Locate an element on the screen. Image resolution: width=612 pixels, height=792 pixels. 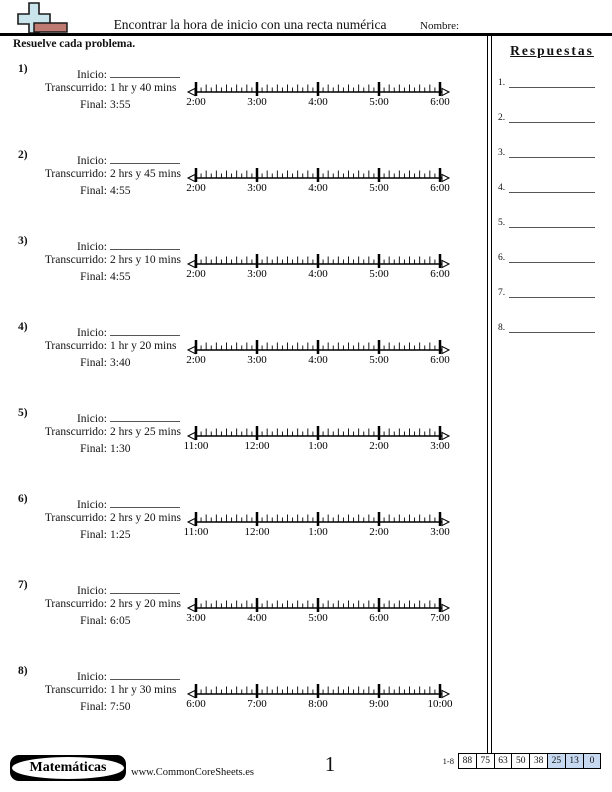
svg-text: 8:00 is located at coordinates (318, 704).